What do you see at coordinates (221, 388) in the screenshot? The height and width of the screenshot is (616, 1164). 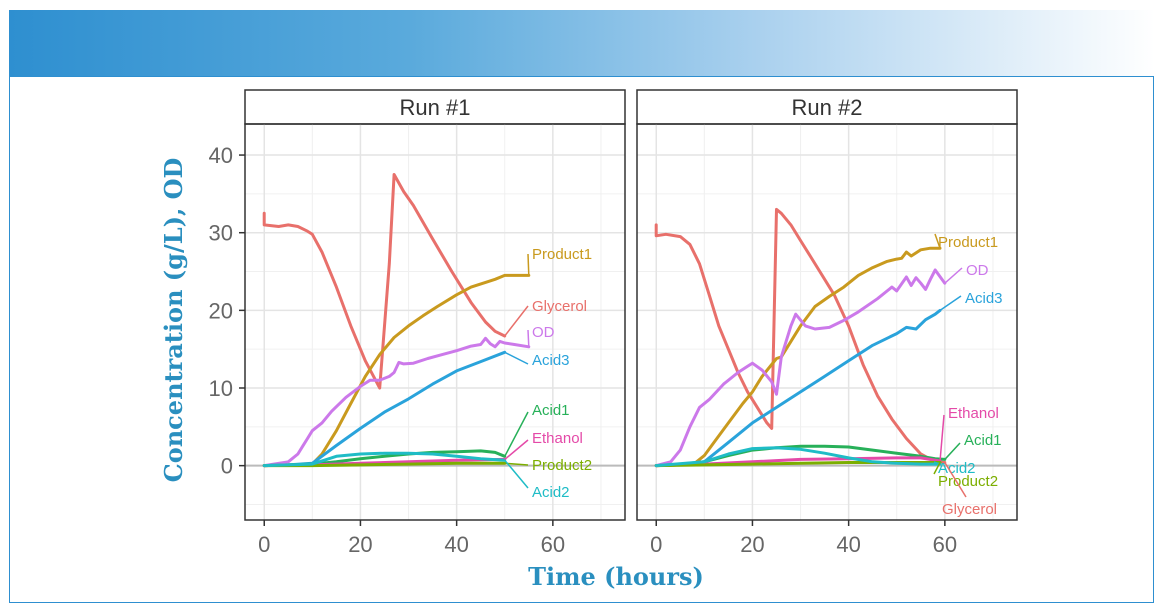 I see `y-tick-label: 10` at bounding box center [221, 388].